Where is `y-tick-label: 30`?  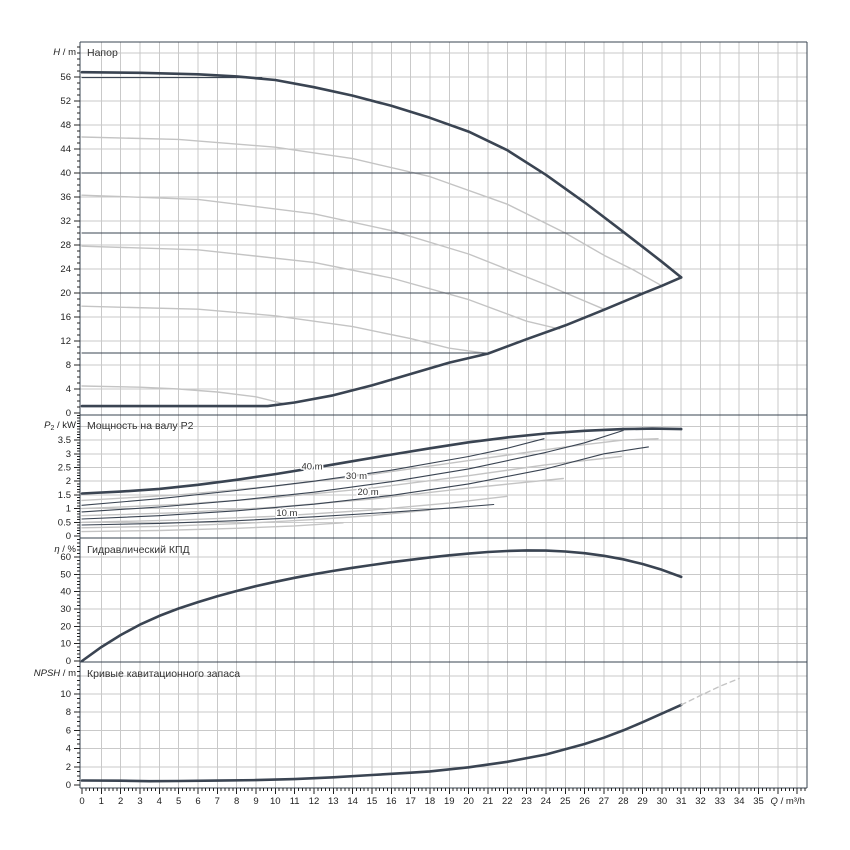 y-tick-label: 30 is located at coordinates (65, 609).